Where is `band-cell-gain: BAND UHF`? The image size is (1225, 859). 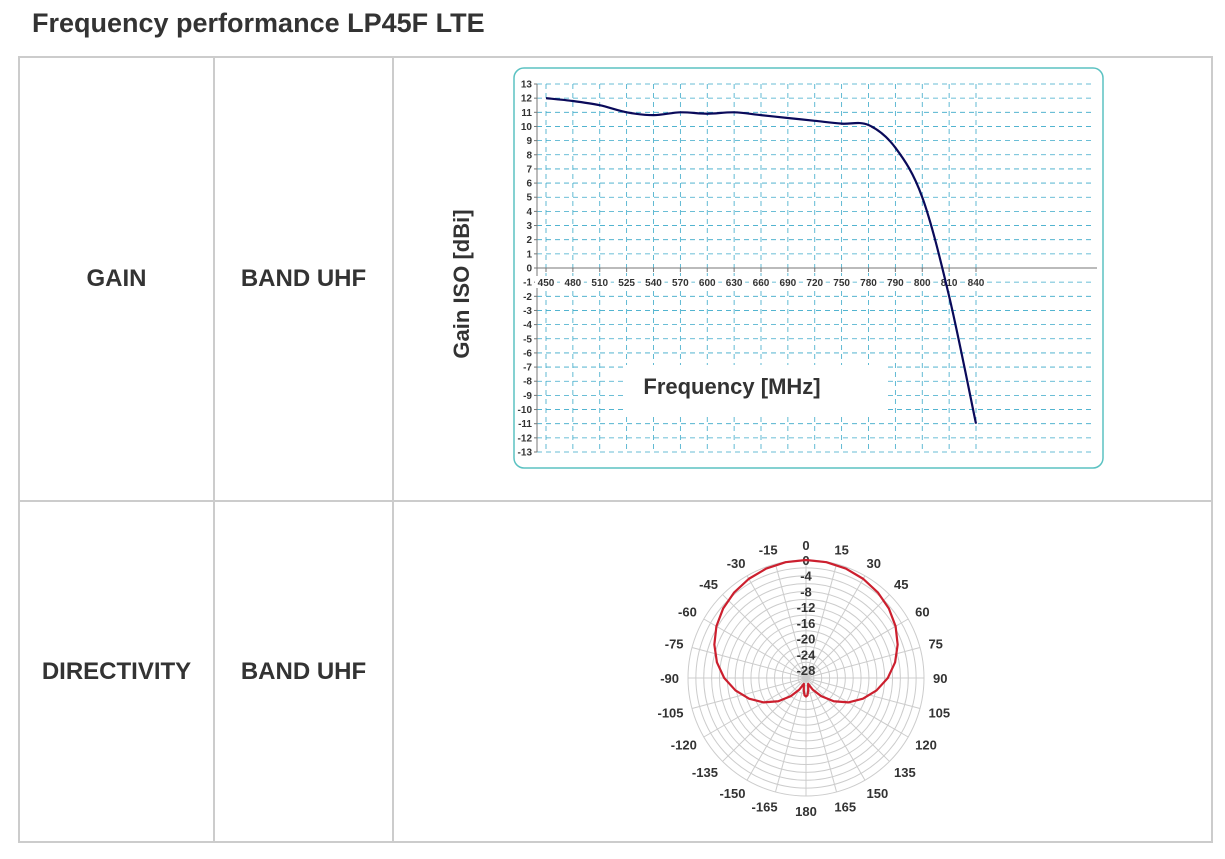
band-cell-gain: BAND UHF is located at coordinates (303, 279).